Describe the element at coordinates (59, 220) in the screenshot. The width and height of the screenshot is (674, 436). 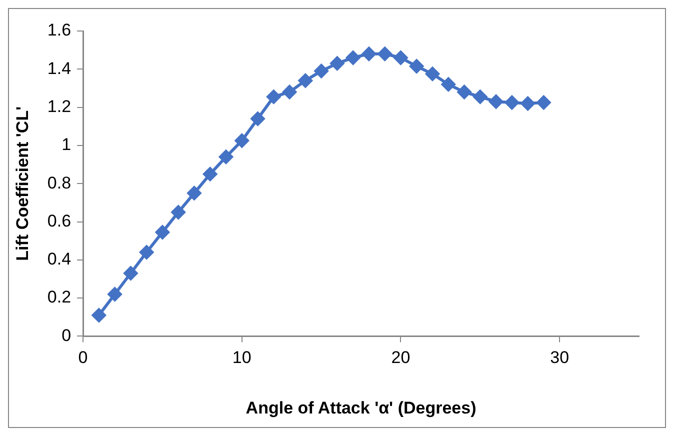
I see `y-tick-label: 0.6` at that location.